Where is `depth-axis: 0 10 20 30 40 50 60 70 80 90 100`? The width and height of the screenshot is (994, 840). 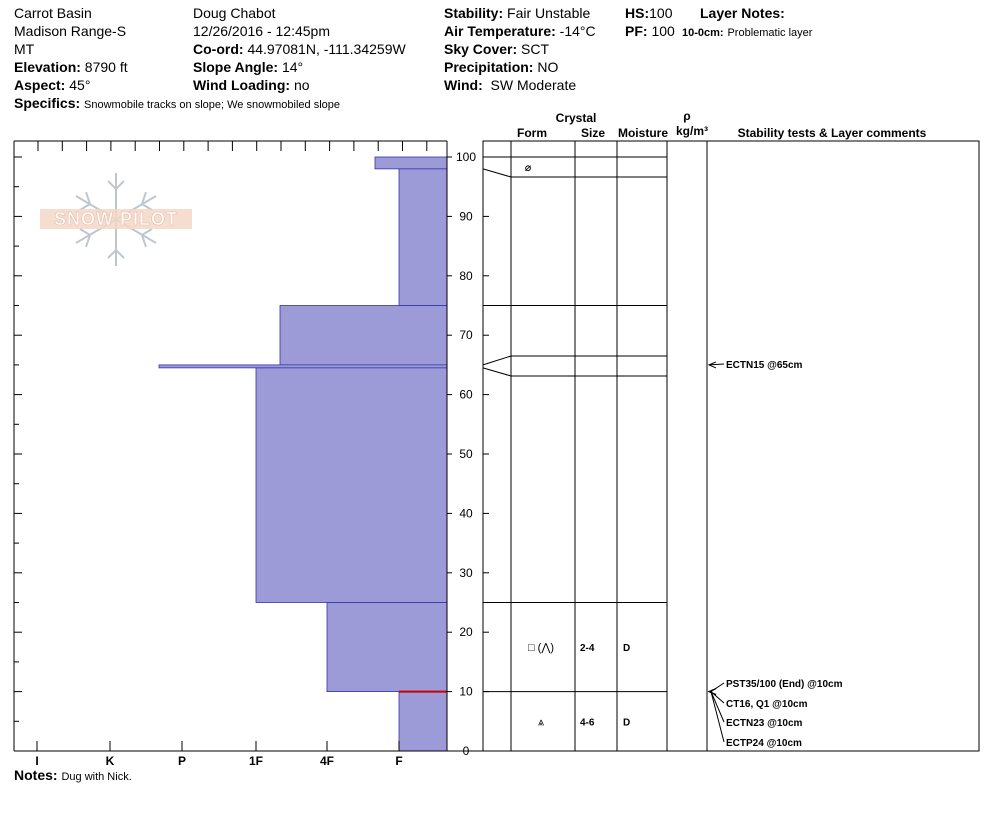 depth-axis: 0 10 20 30 40 50 60 70 80 90 100 is located at coordinates (461, 454).